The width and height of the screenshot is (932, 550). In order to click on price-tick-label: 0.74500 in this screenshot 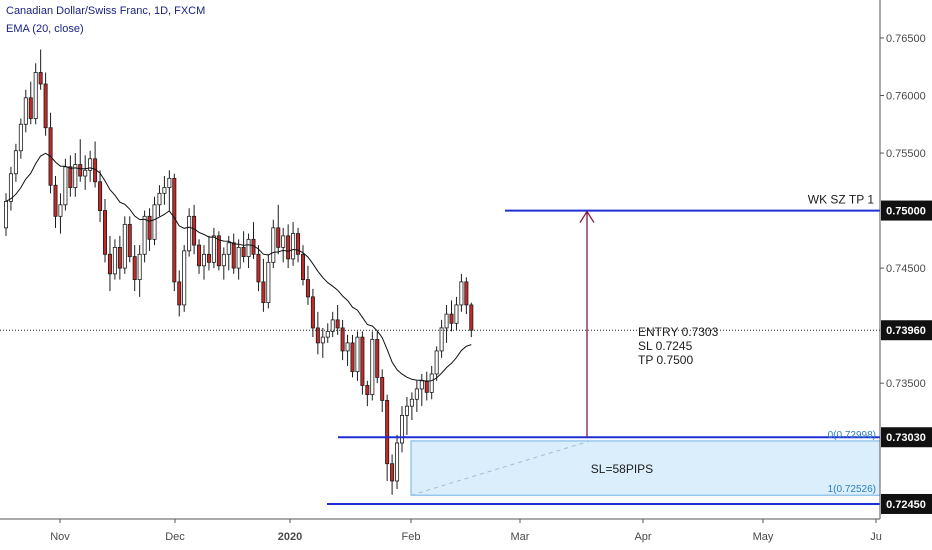, I will do `click(906, 269)`.